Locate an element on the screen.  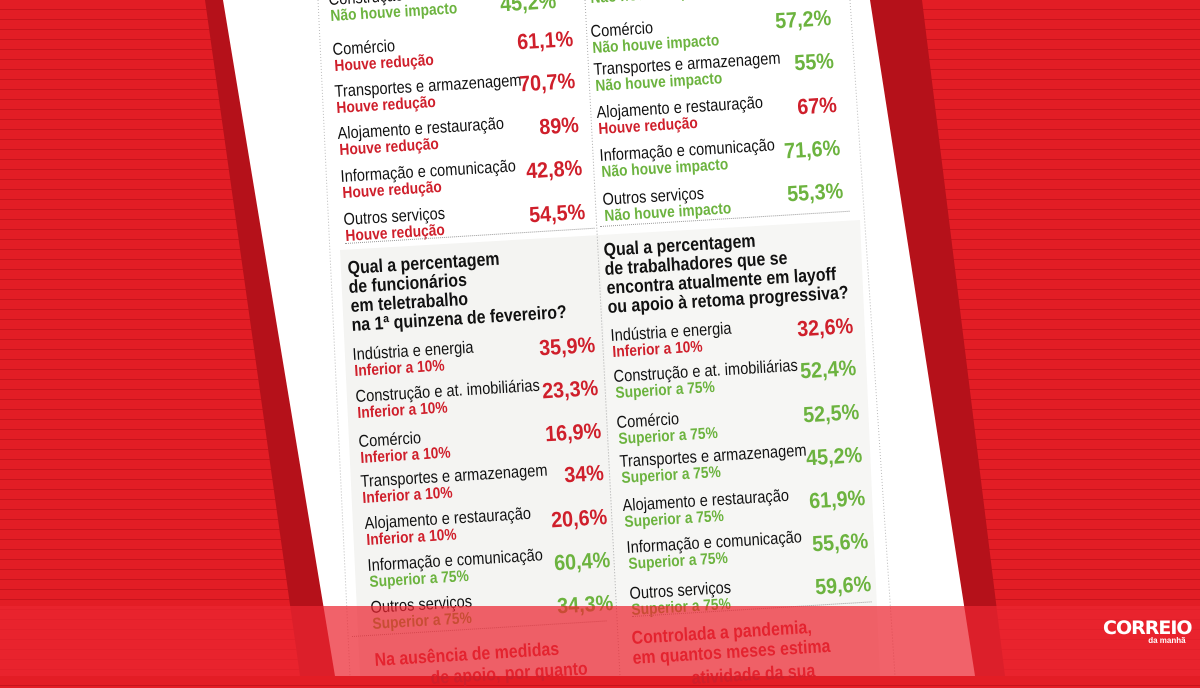
column-divider is located at coordinates (602, 338).